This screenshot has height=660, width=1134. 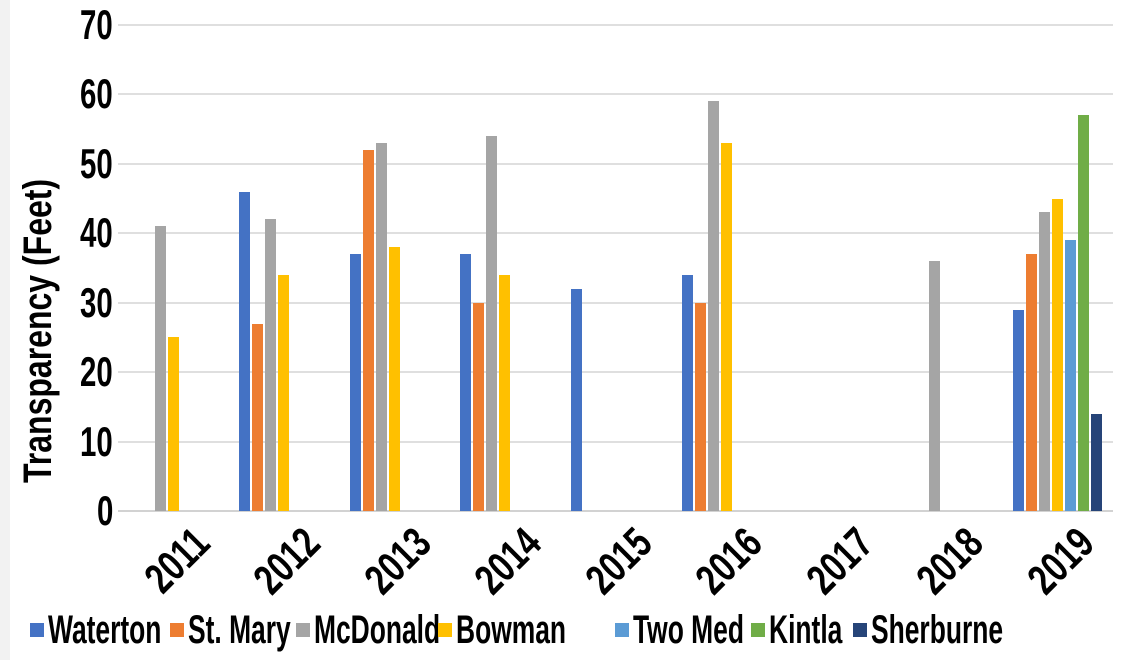 What do you see at coordinates (1057, 268) in the screenshot?
I see `bar-area-2019` at bounding box center [1057, 268].